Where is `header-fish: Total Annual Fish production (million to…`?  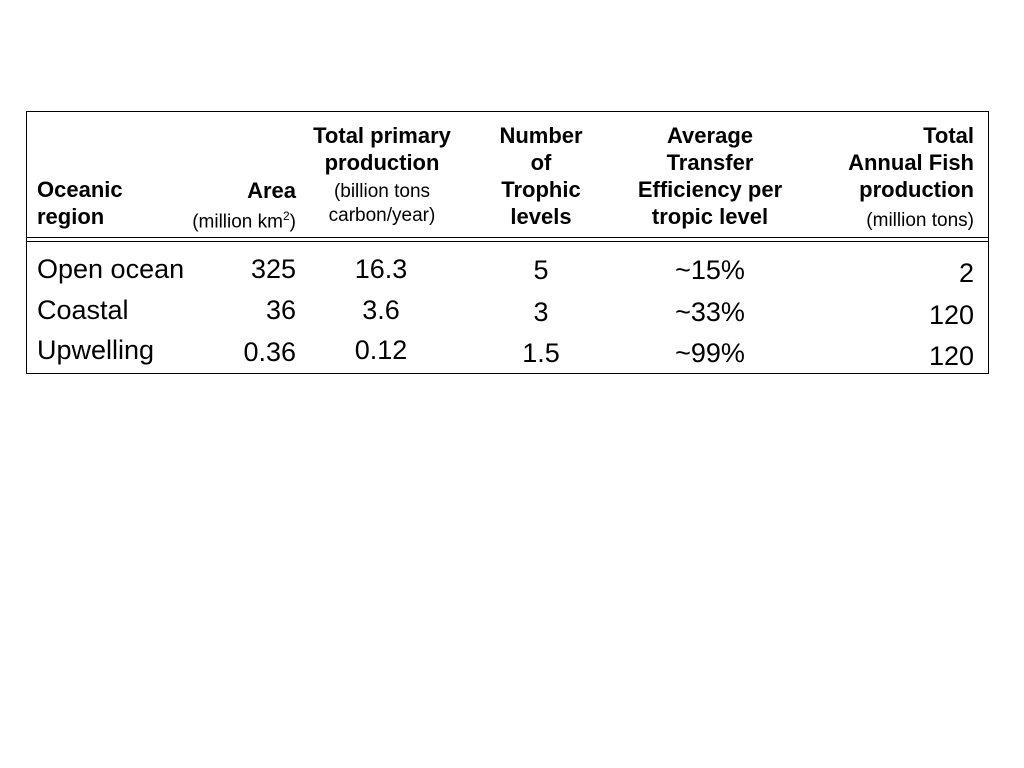
header-fish: Total Annual Fish production (million to… is located at coordinates (877, 177).